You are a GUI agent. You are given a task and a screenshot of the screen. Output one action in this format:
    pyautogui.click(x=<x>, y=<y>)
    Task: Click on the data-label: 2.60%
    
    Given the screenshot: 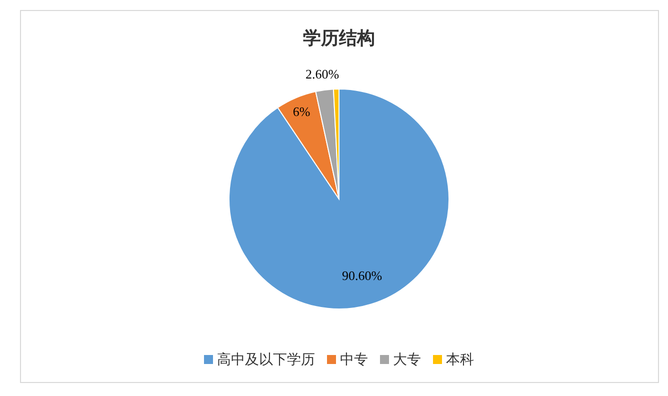 What is the action you would take?
    pyautogui.click(x=323, y=74)
    